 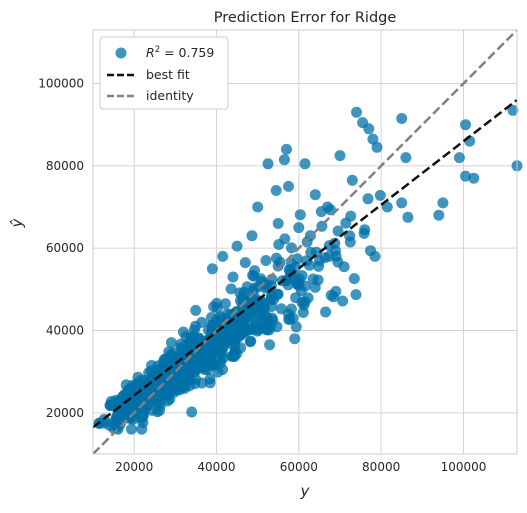 I want to click on legend-r2-marker, so click(x=121, y=53).